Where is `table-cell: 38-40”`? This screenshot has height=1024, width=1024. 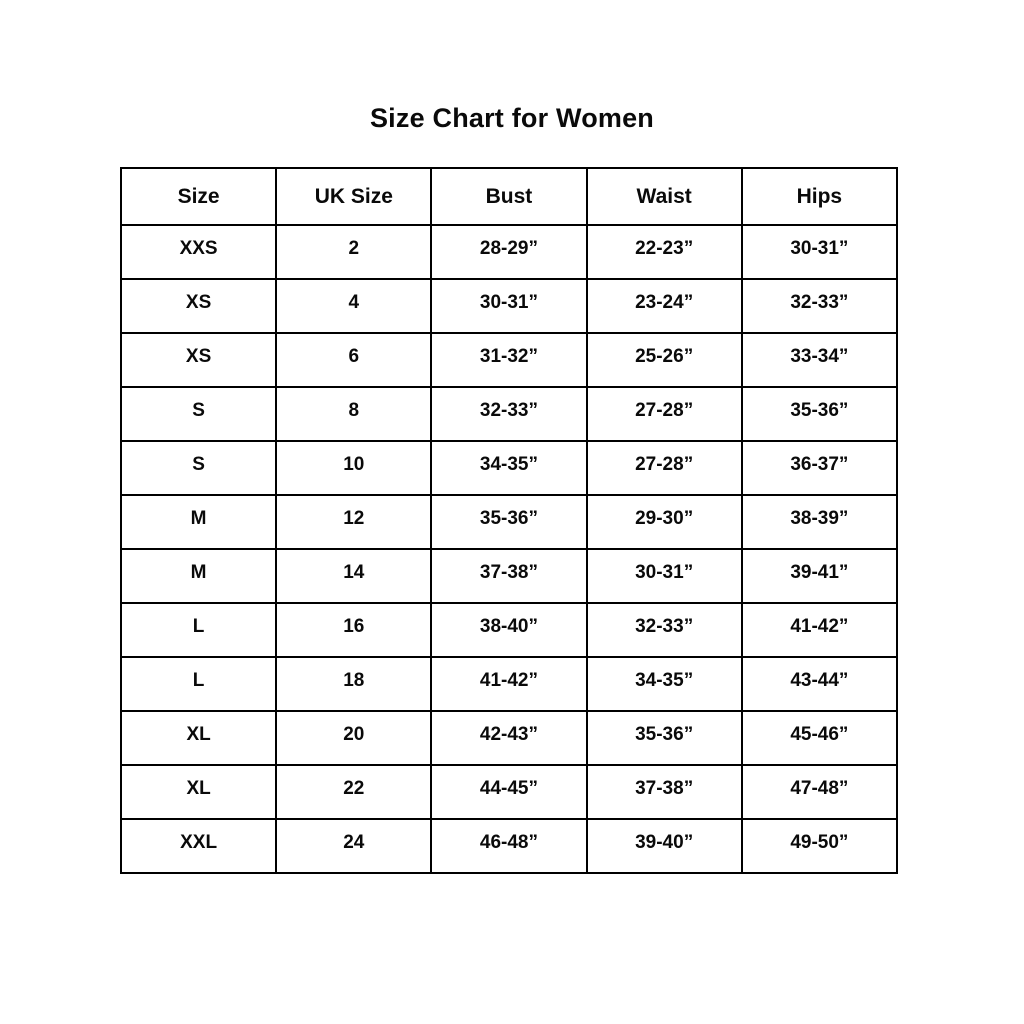 table-cell: 38-40” is located at coordinates (509, 630).